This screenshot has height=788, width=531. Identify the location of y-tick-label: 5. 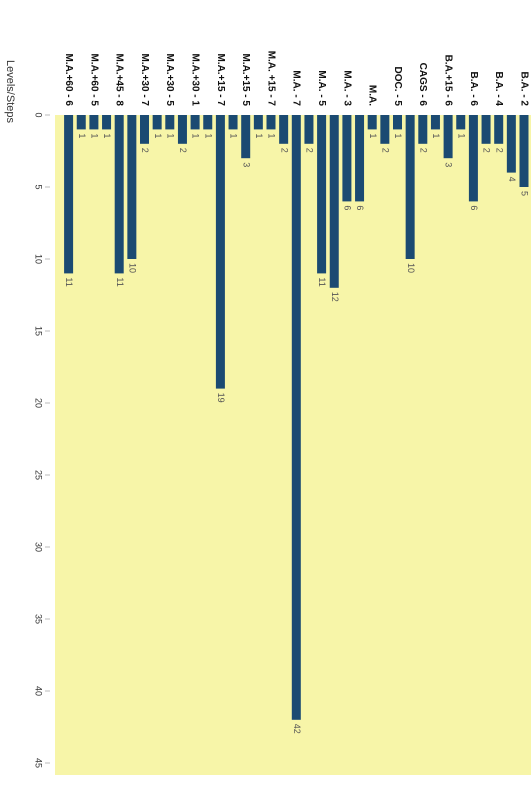
(39, 186).